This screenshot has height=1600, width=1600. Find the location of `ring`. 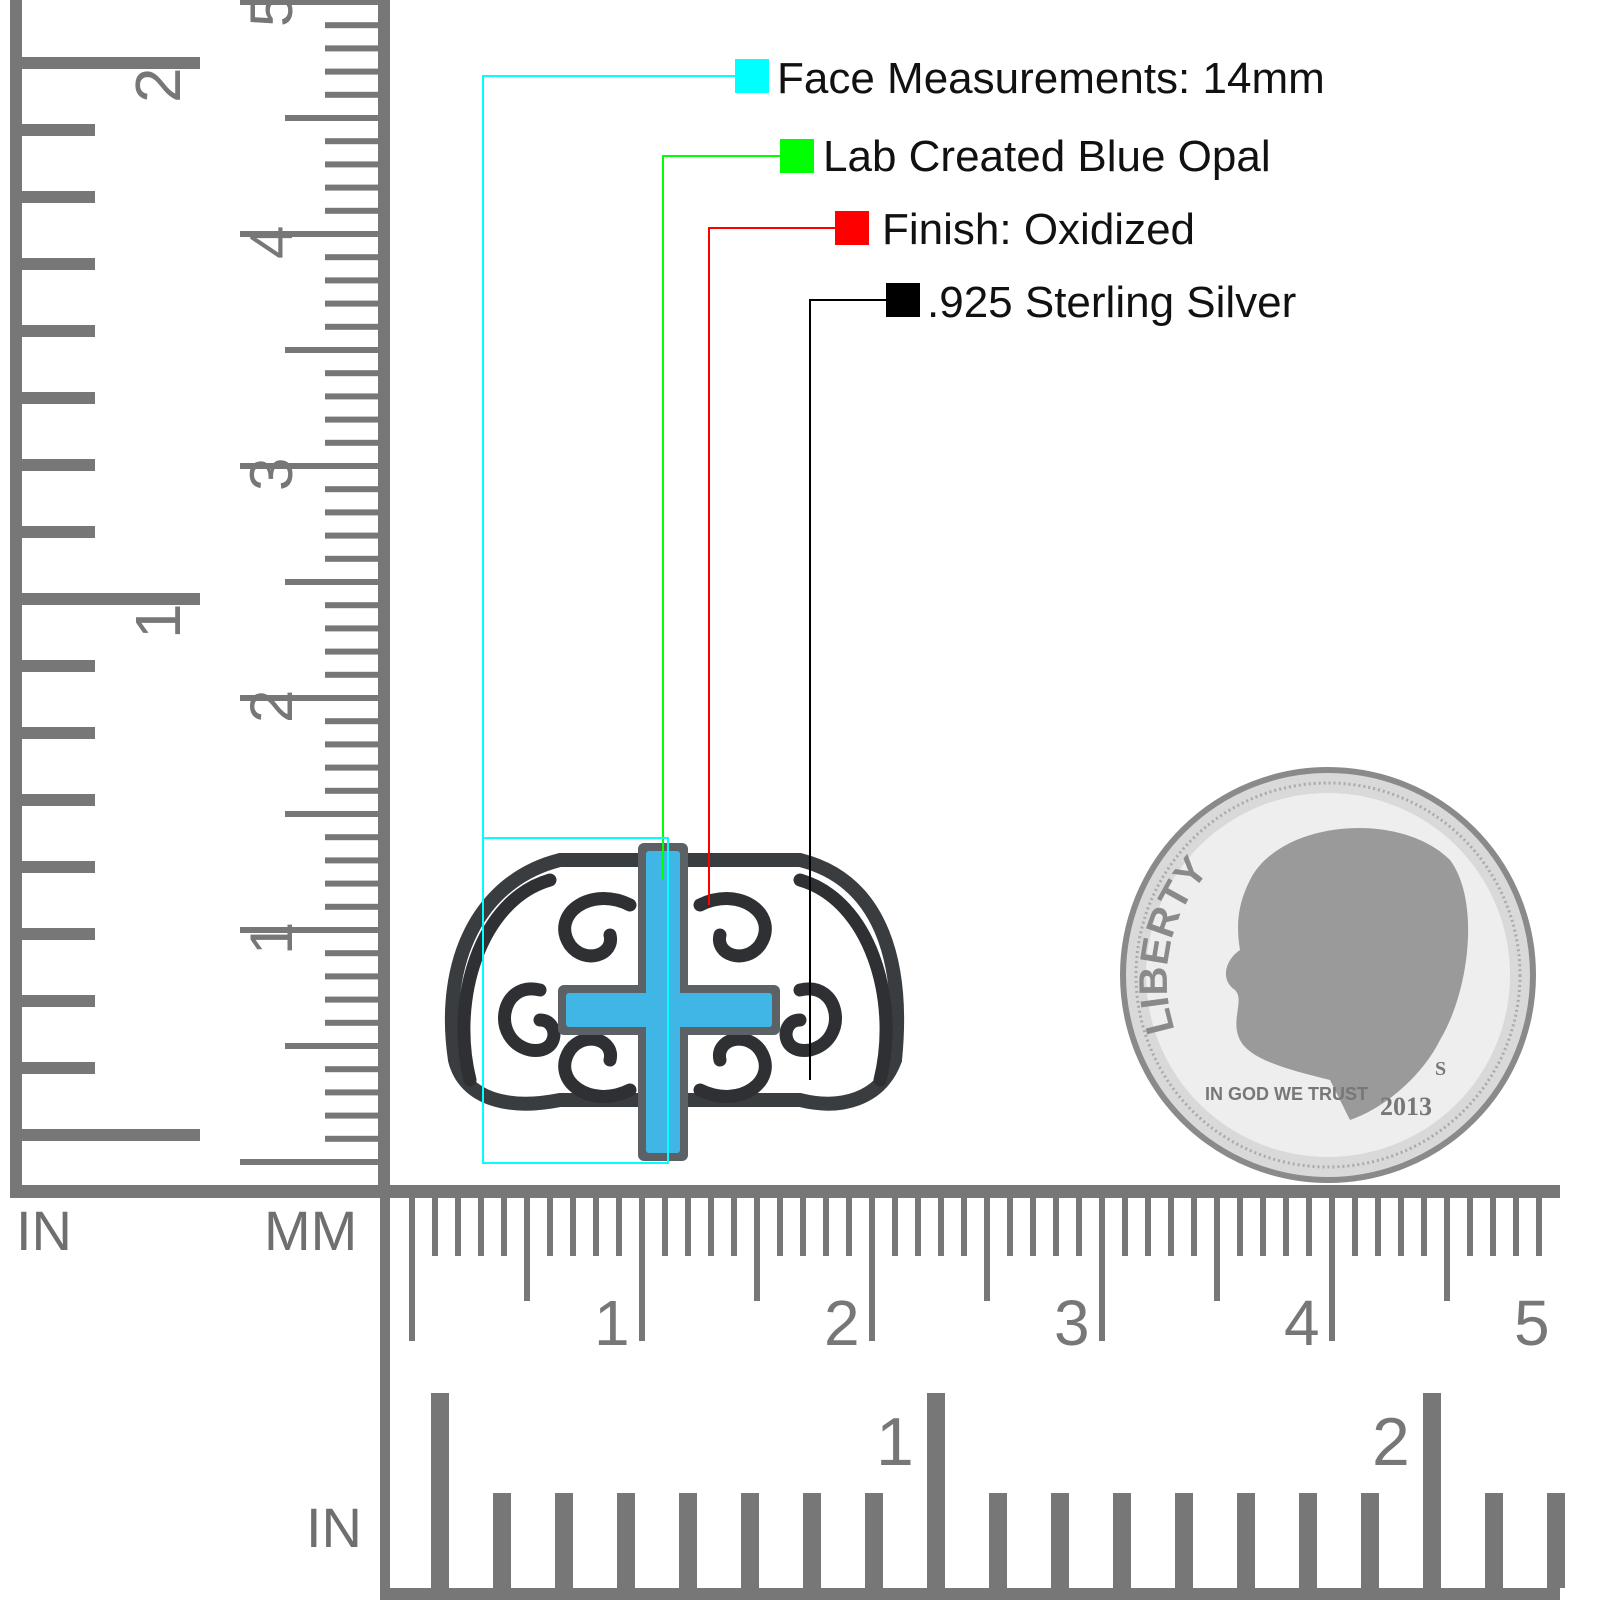

ring is located at coordinates (674, 1002).